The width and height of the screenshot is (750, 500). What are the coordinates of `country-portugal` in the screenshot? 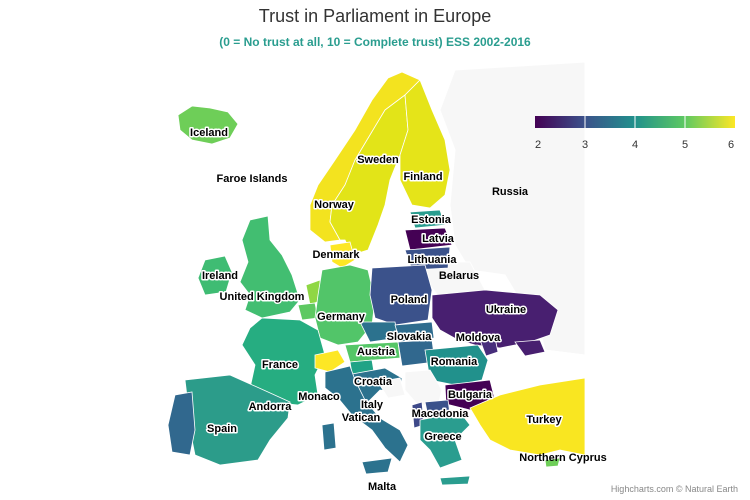 It's located at (181, 423).